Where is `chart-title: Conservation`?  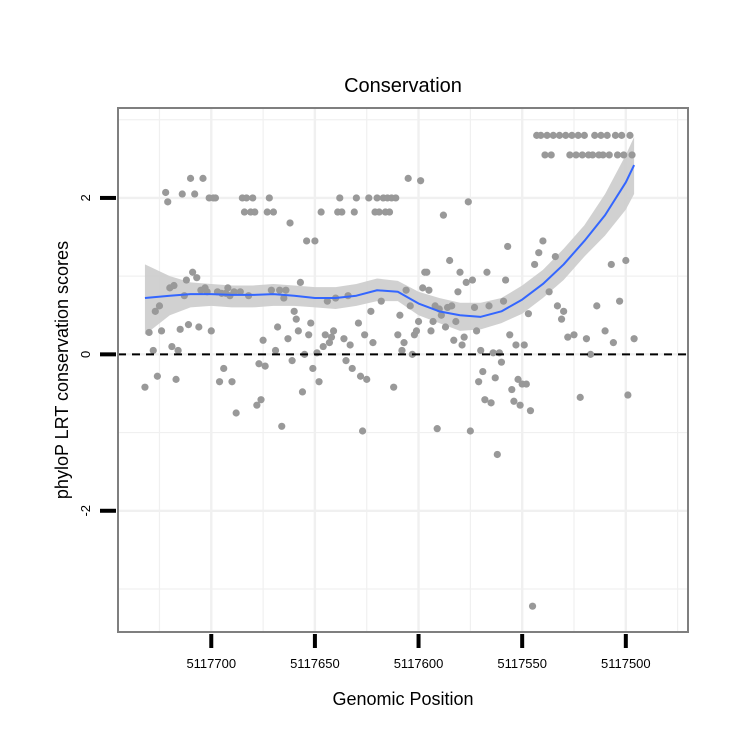
chart-title: Conservation is located at coordinates (403, 86).